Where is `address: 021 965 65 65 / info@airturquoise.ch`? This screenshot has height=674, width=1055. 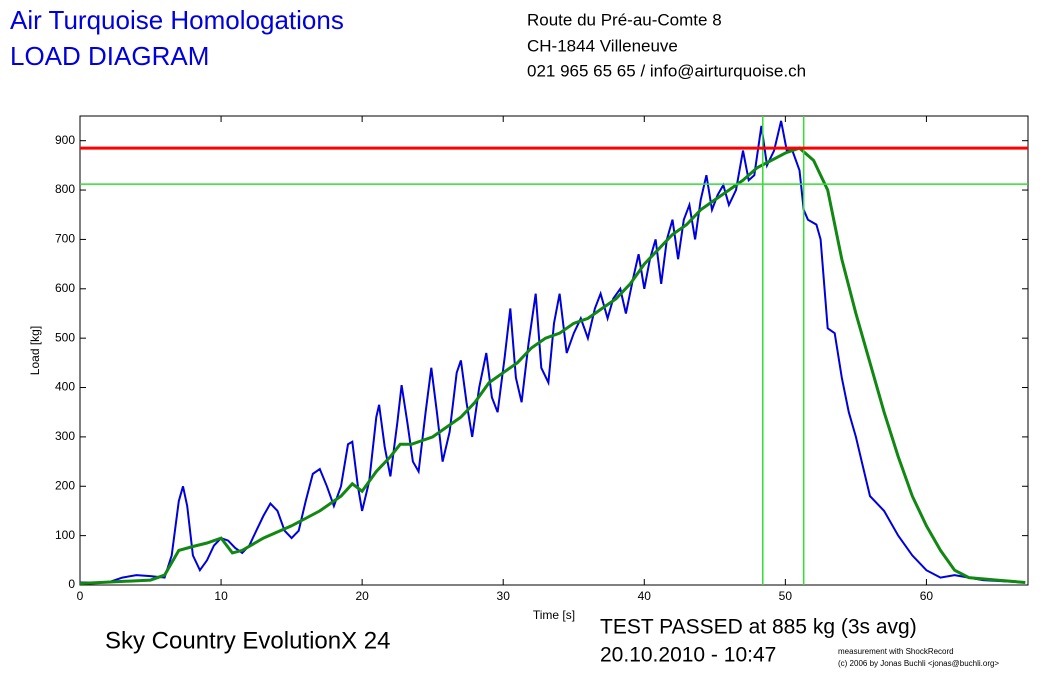
address: 021 965 65 65 / info@airturquoise.ch is located at coordinates (666, 70).